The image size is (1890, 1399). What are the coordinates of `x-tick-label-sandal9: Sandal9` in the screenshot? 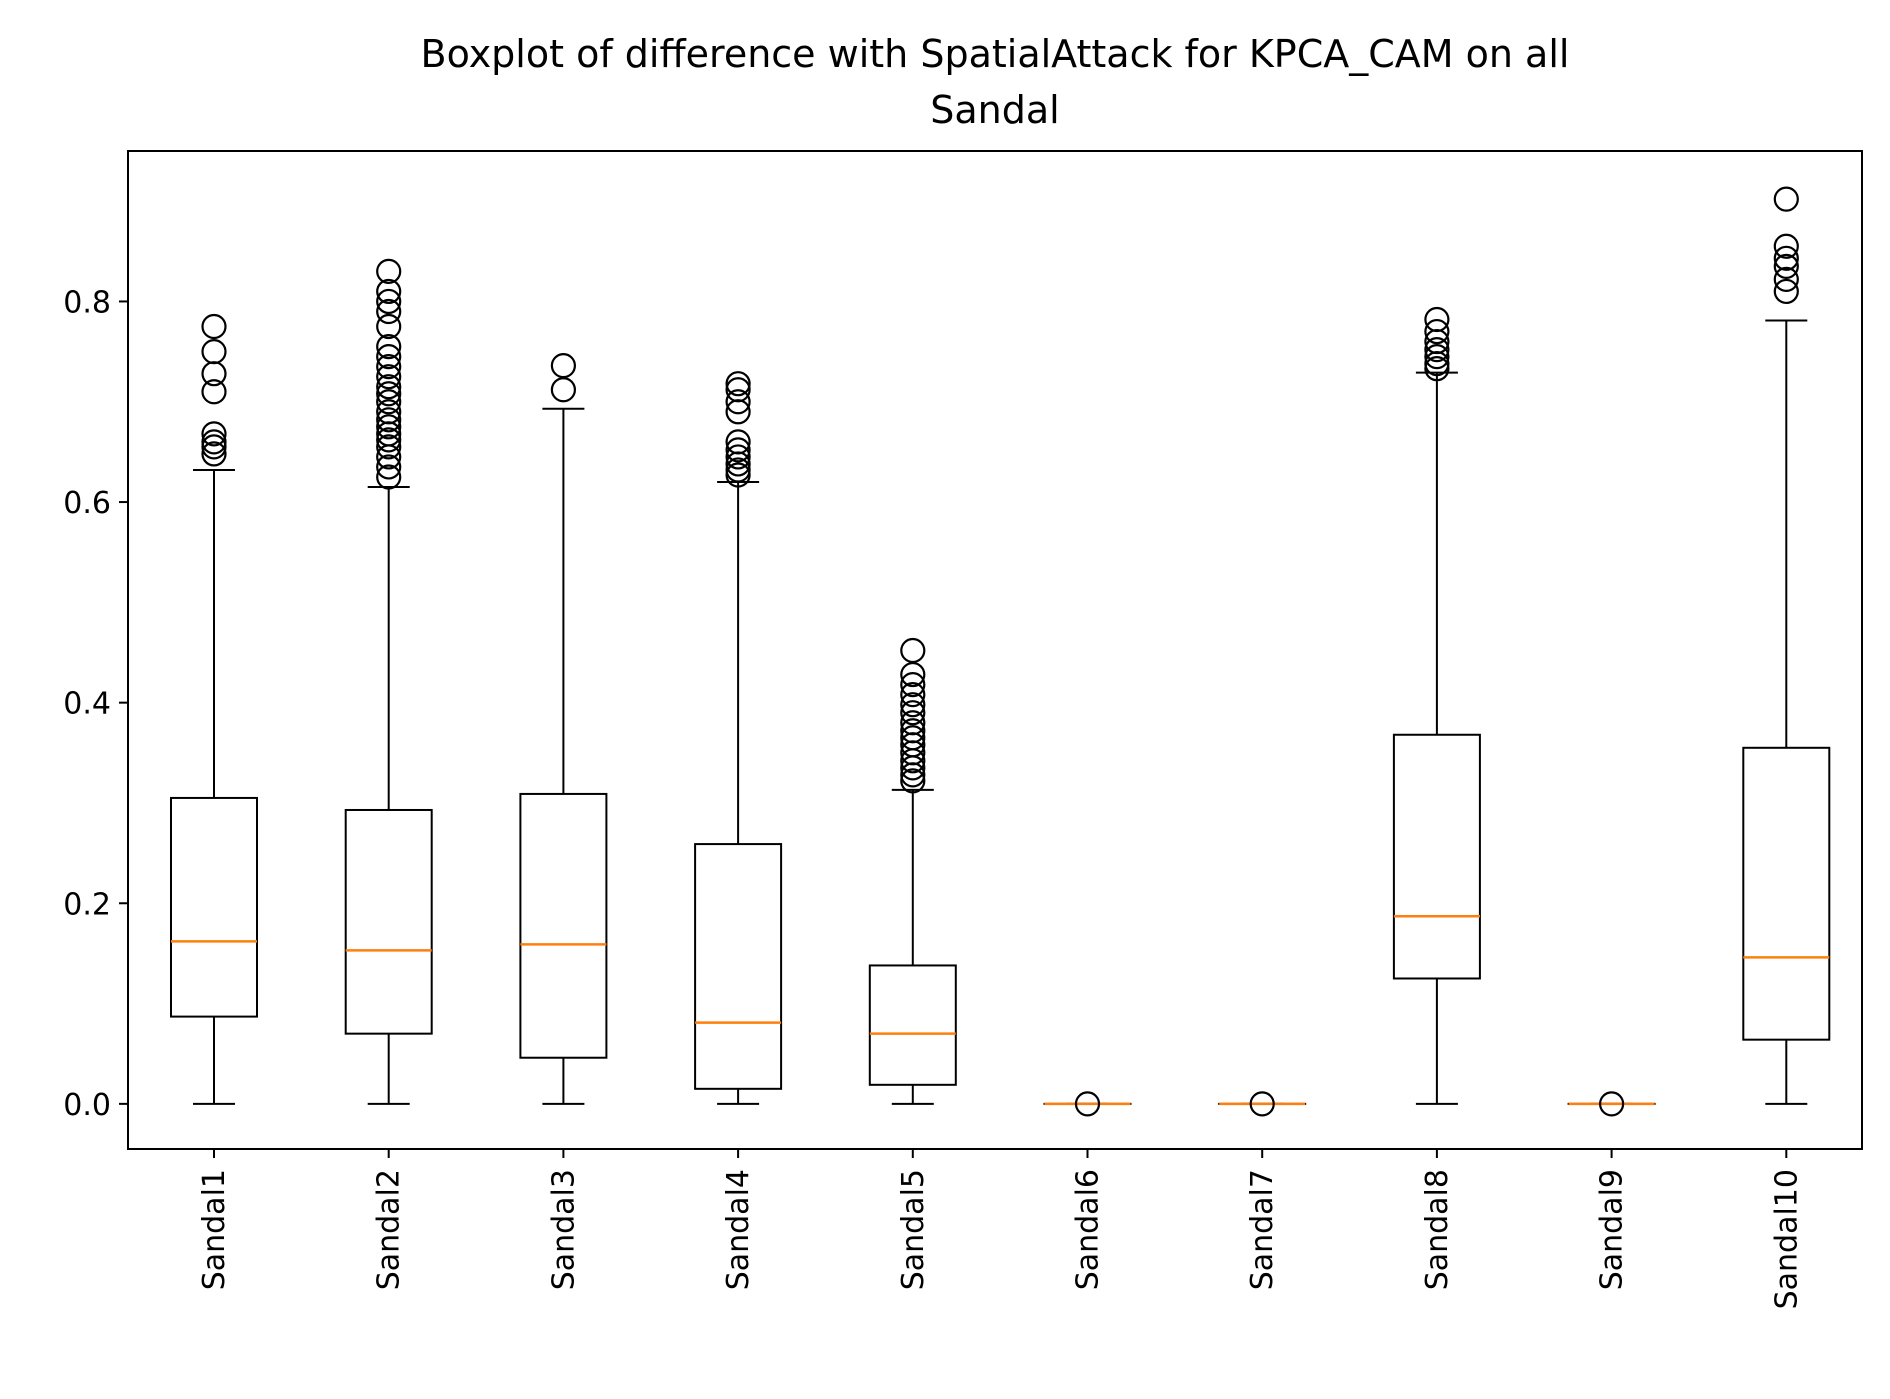 It's located at (1612, 1229).